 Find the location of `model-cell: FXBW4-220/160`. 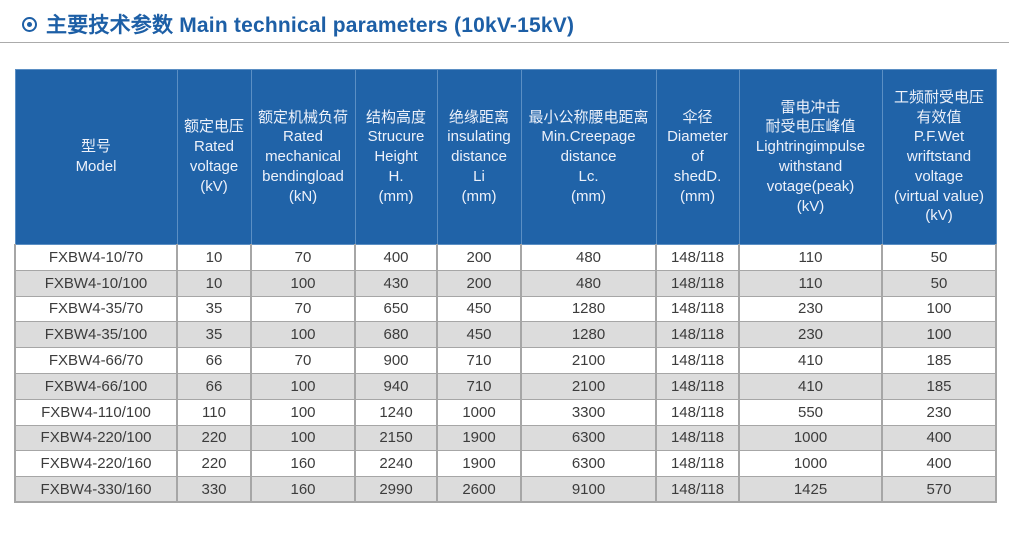

model-cell: FXBW4-220/160 is located at coordinates (96, 464).